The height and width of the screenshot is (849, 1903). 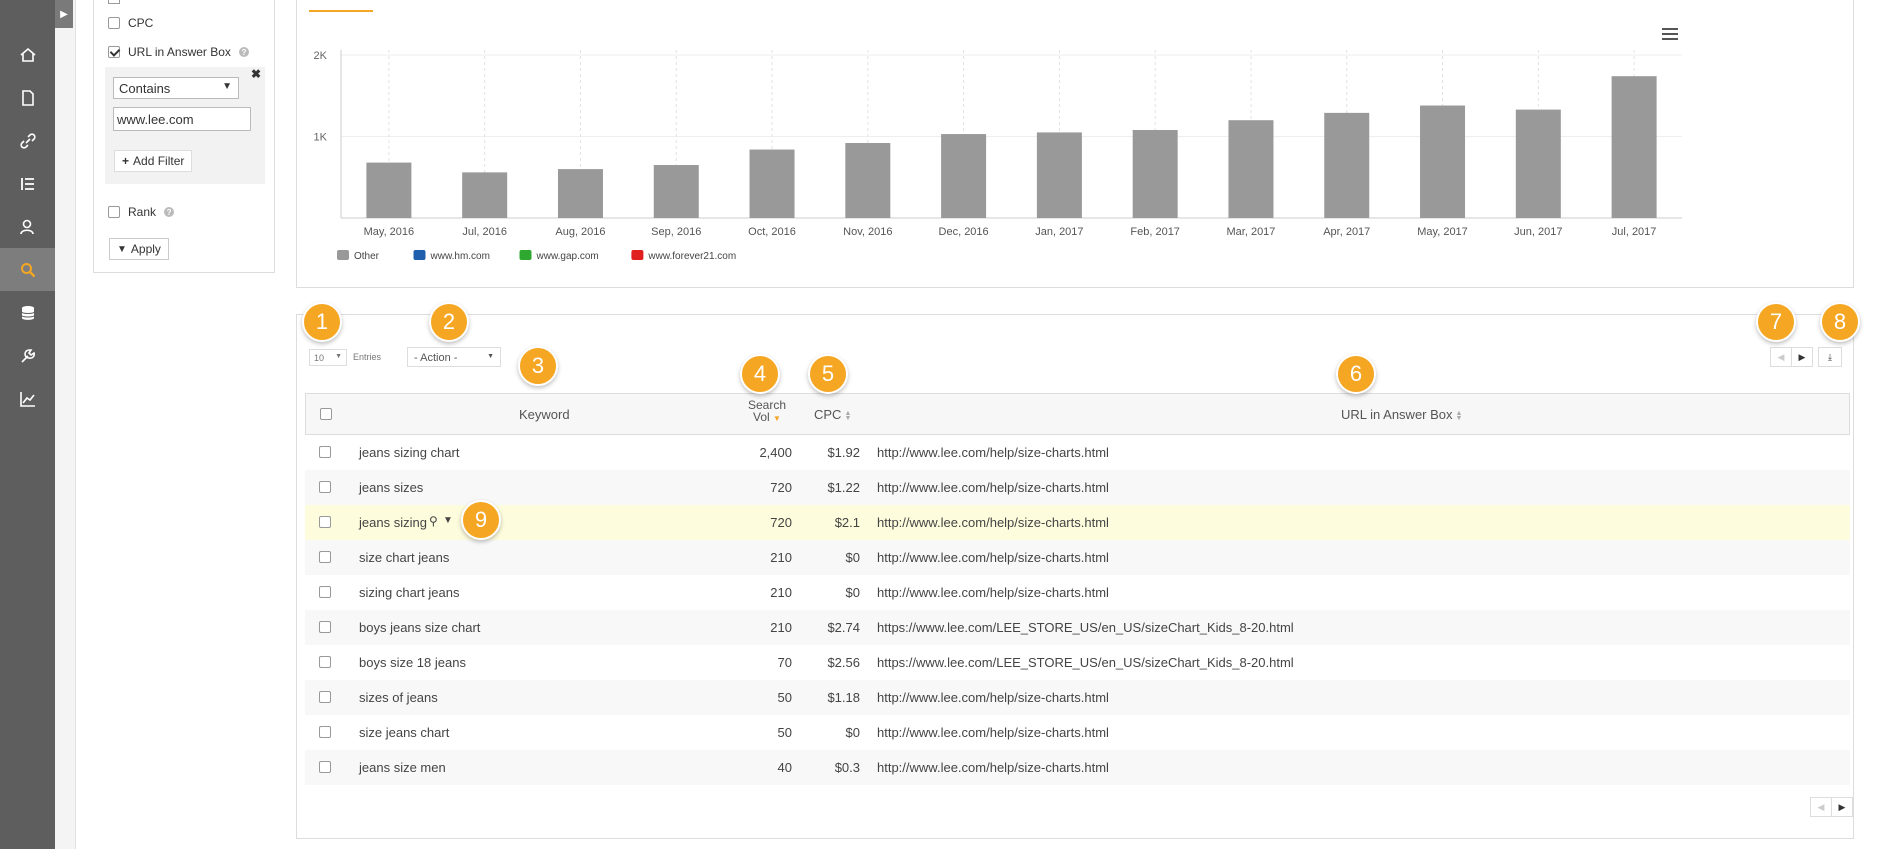 I want to click on keyword-cell: sizes of jeans, so click(x=398, y=697).